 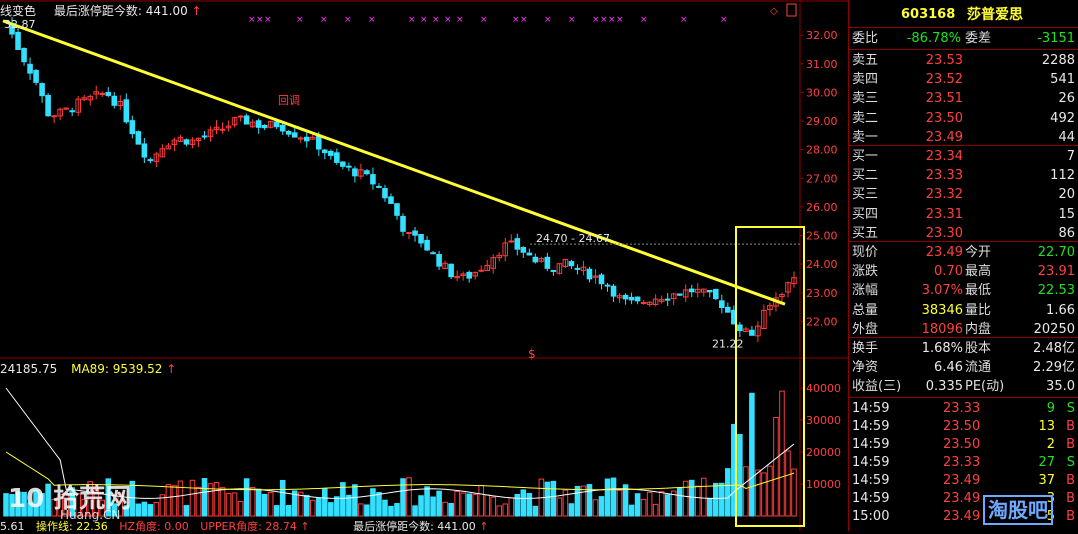 I want to click on stat-row: 换手 1.68% 股本 2.48亿, so click(x=963, y=349).